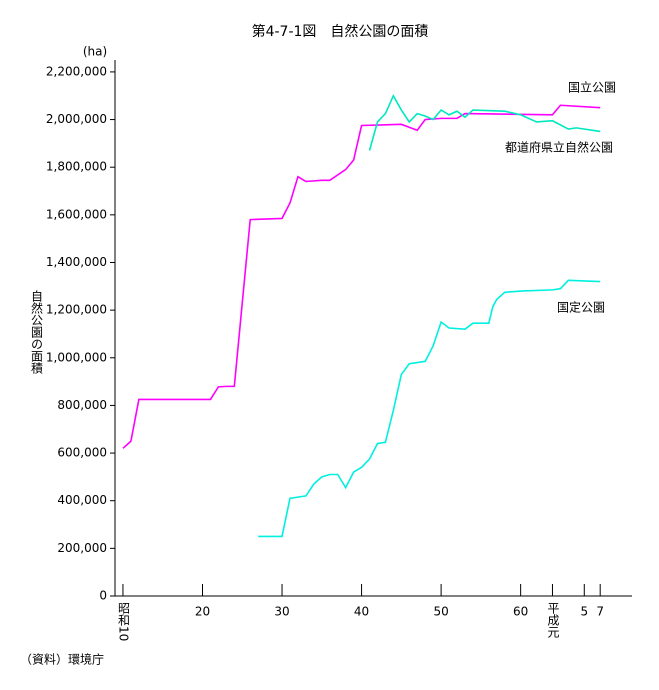 This screenshot has height=690, width=659. Describe the element at coordinates (76, 71) in the screenshot. I see `y-tick-label: 2,200,000` at that location.